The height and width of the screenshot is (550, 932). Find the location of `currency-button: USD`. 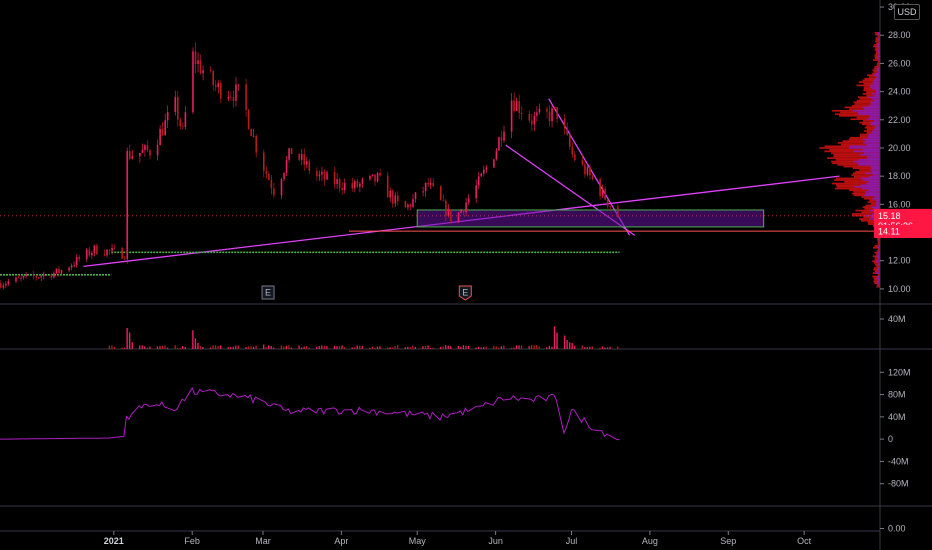

currency-button: USD is located at coordinates (907, 12).